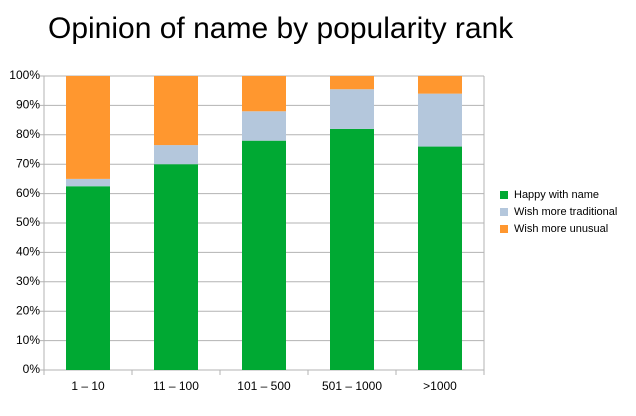 The height and width of the screenshot is (416, 636). Describe the element at coordinates (352, 386) in the screenshot. I see `x-tick-label: 501 – 1000` at that location.